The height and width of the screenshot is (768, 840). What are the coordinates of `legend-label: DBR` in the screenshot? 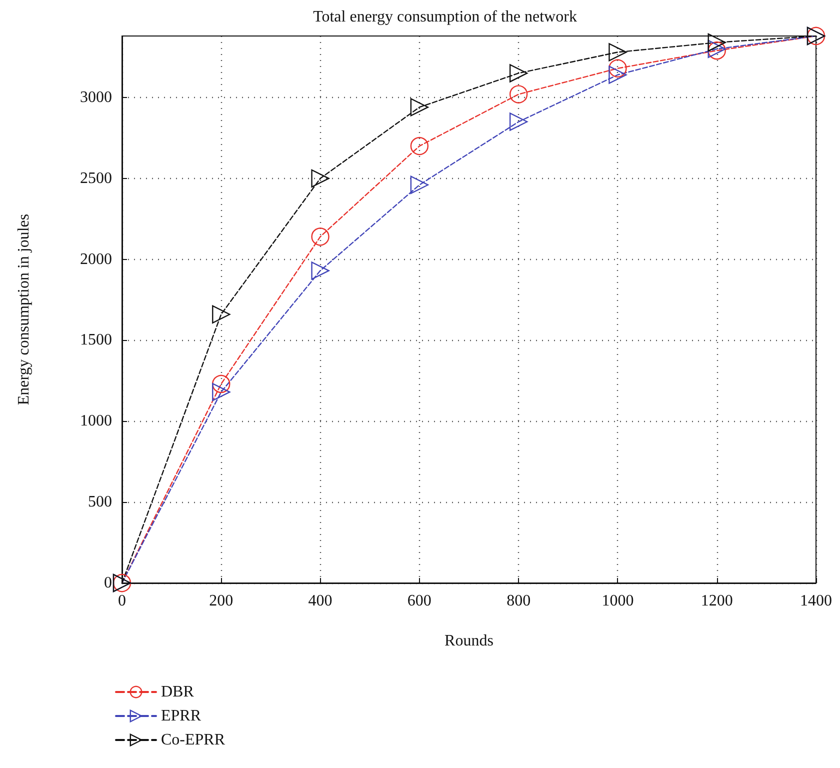 It's located at (177, 692).